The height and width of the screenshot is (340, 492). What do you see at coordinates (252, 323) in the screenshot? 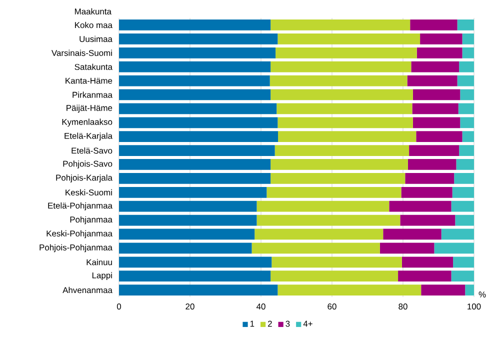
I see `legend-label: 1` at bounding box center [252, 323].